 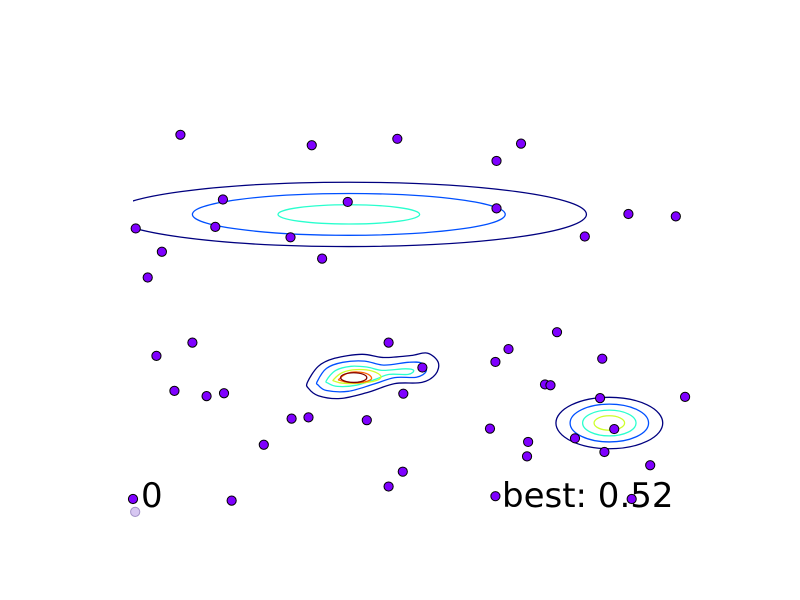 What do you see at coordinates (152, 496) in the screenshot?
I see `iteration-label: 0` at bounding box center [152, 496].